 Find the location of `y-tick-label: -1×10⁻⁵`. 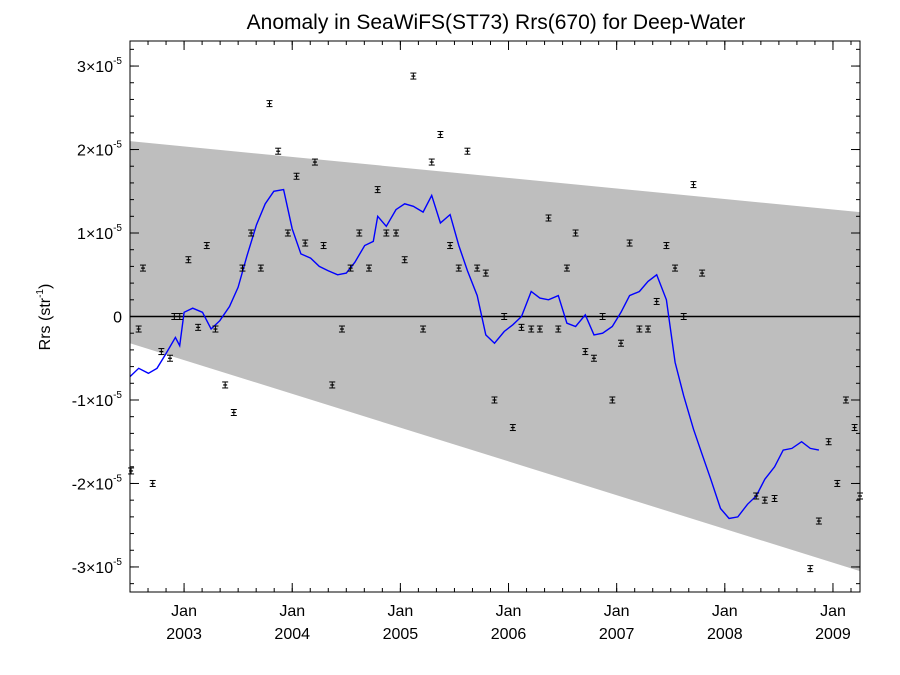

y-tick-label: -1×10⁻⁵ is located at coordinates (97, 400).